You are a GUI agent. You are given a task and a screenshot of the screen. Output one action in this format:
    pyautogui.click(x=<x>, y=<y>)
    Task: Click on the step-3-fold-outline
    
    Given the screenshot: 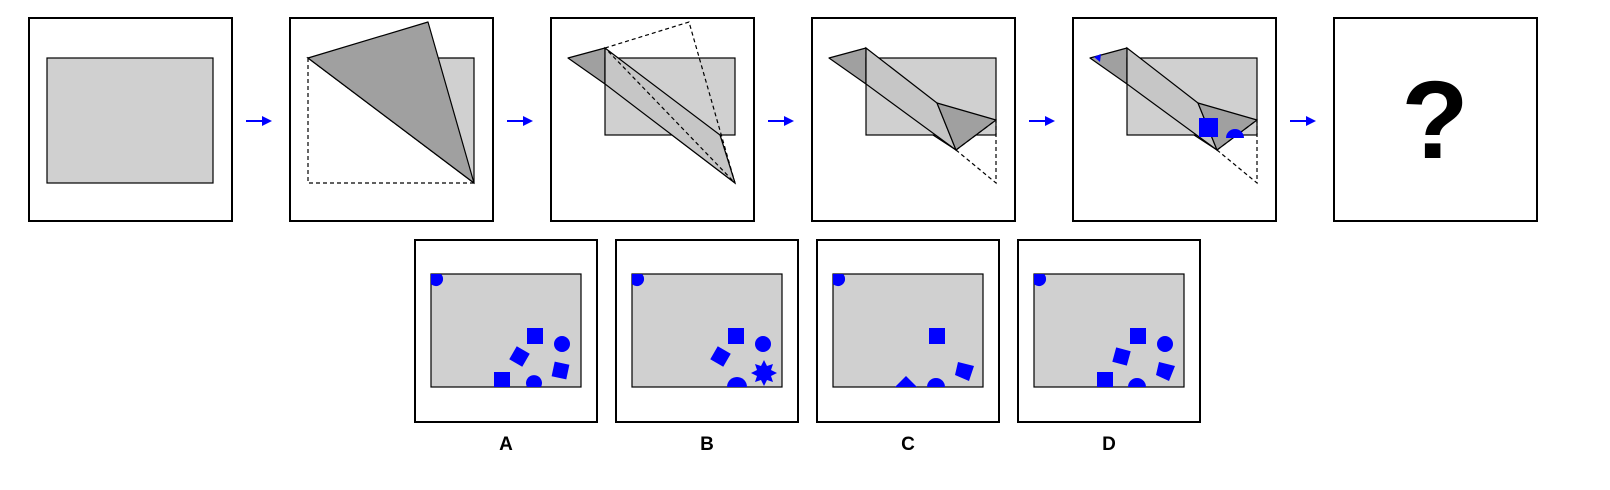 What is the action you would take?
    pyautogui.click(x=669, y=102)
    